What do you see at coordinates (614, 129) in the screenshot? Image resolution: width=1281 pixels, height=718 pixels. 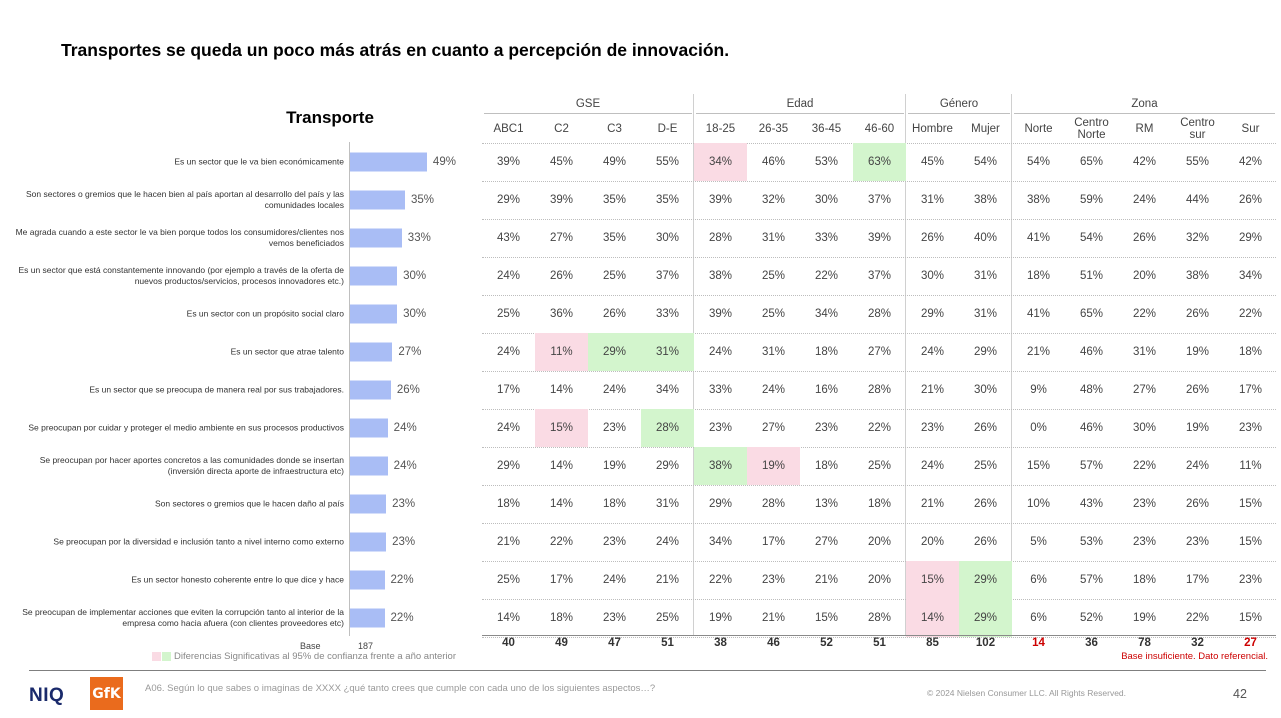 I see `column-header: C3` at bounding box center [614, 129].